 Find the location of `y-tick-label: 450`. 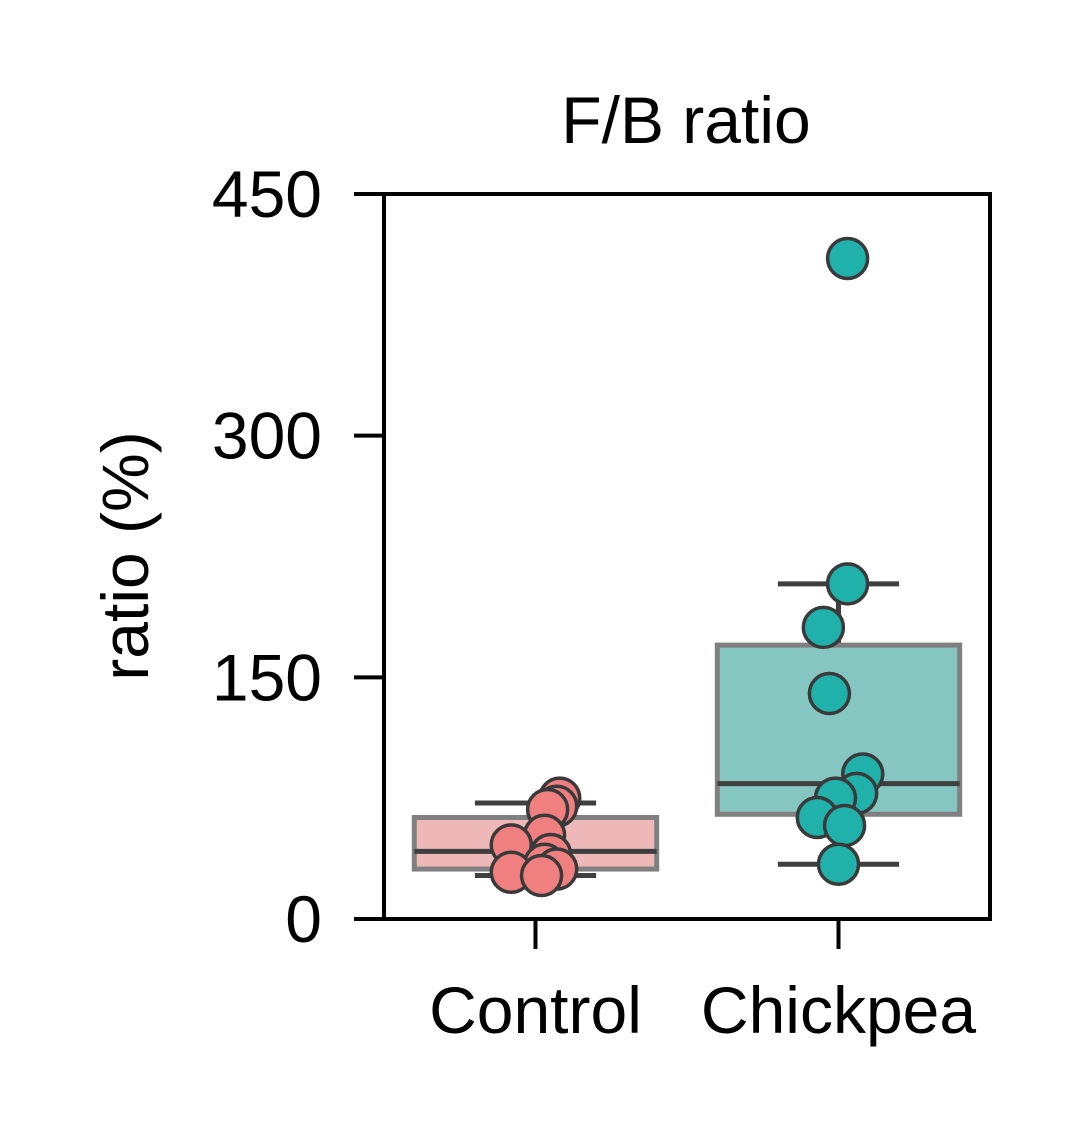

y-tick-label: 450 is located at coordinates (267, 194).